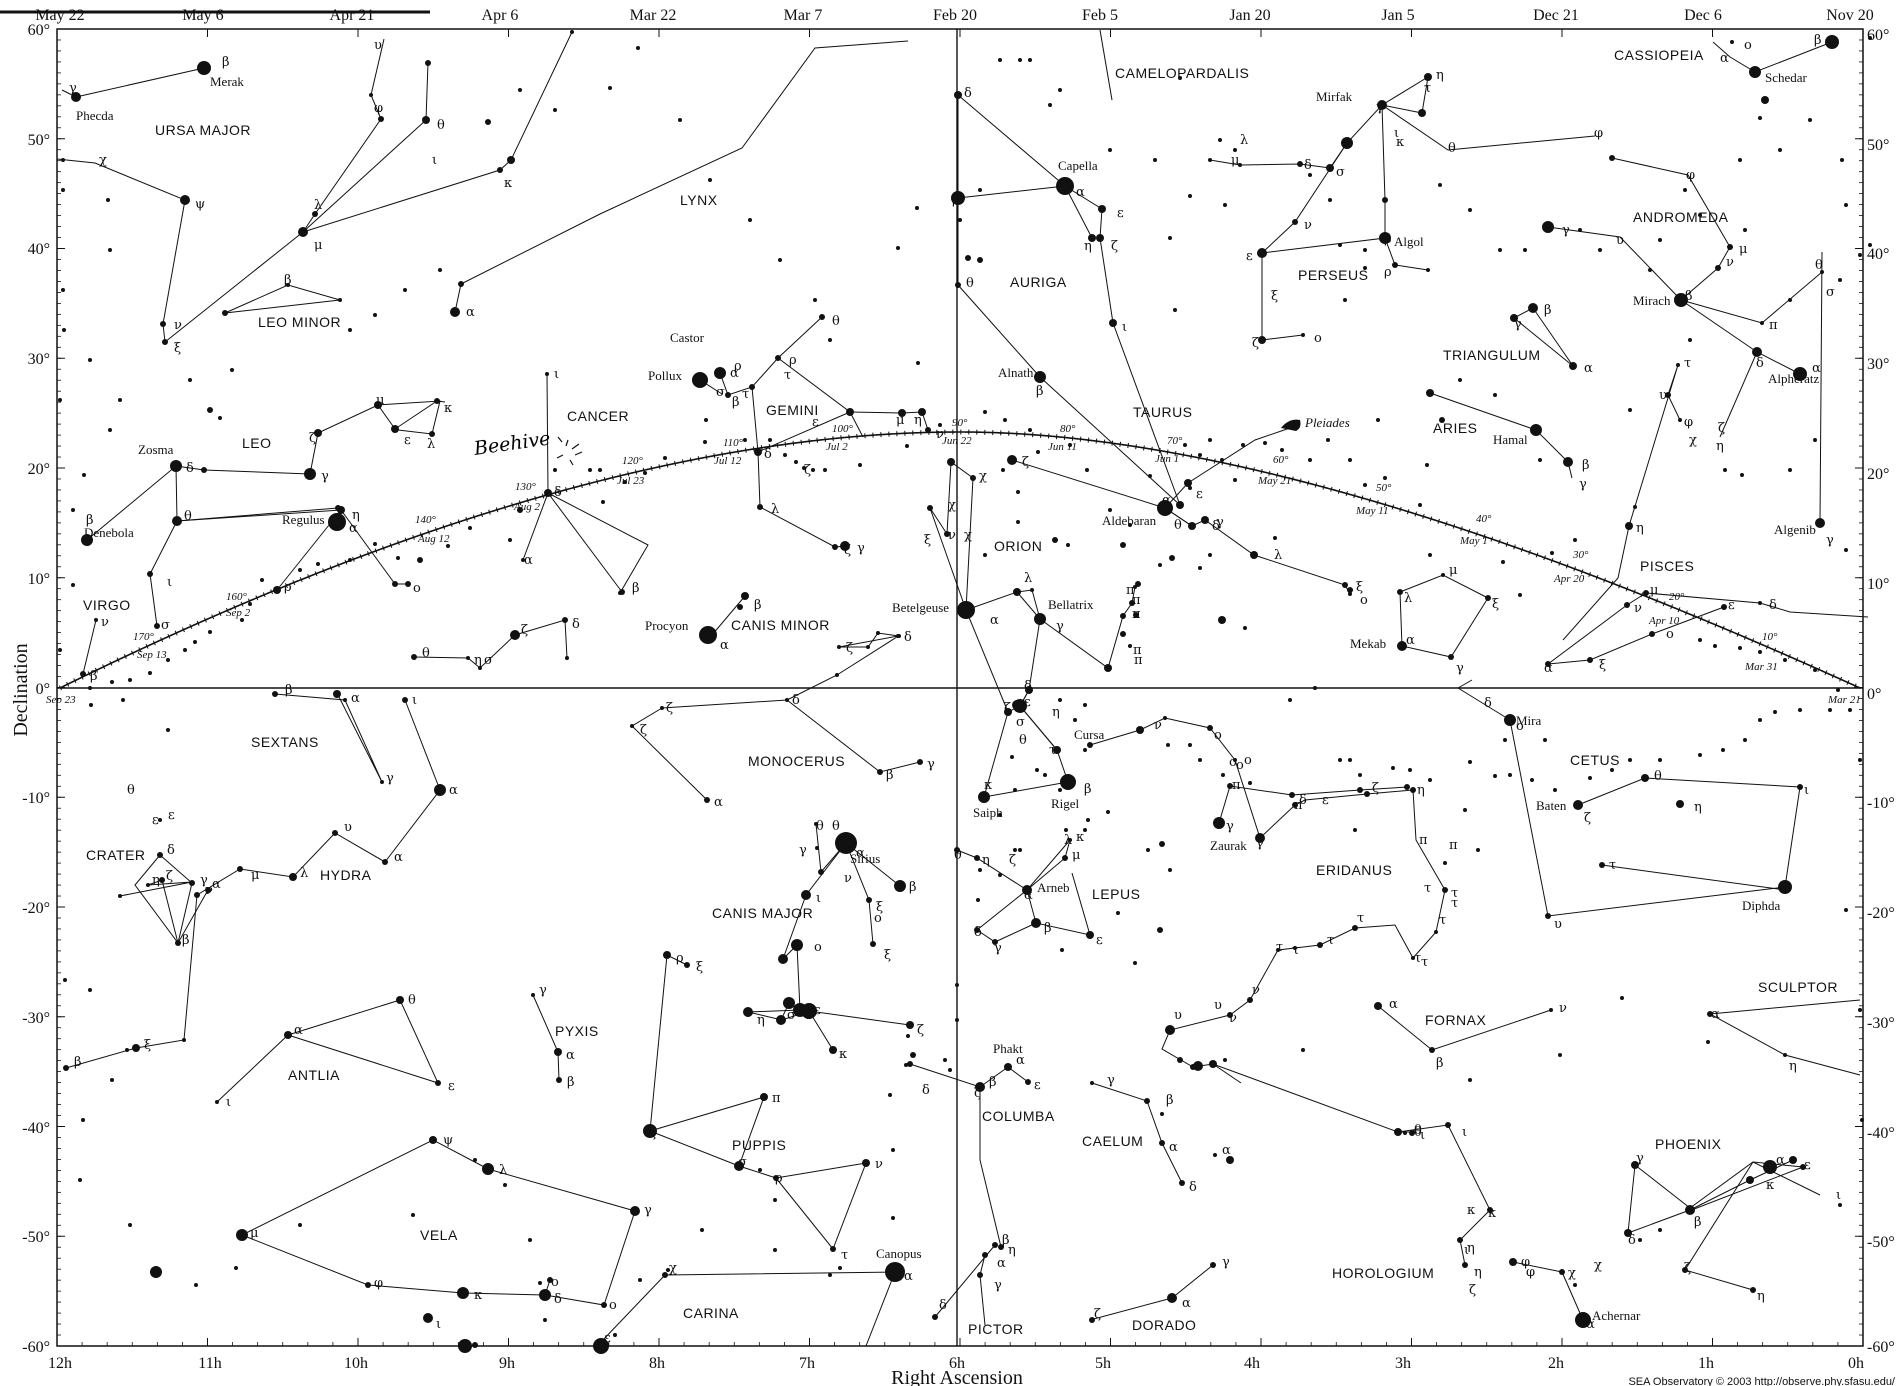 The height and width of the screenshot is (1386, 1896). Describe the element at coordinates (1798, 987) in the screenshot. I see `constellation-label: SCULPTOR` at that location.